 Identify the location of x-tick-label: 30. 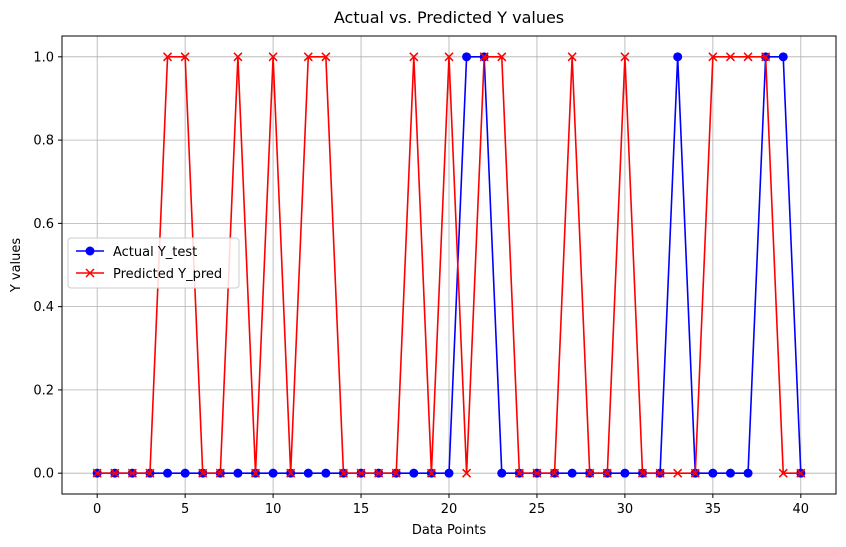
(625, 509).